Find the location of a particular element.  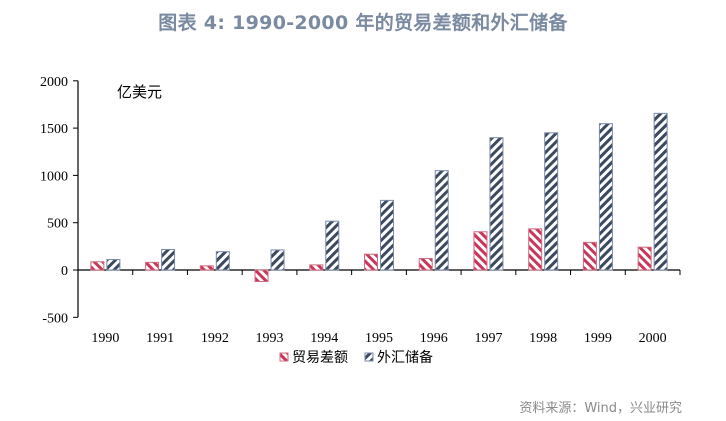

x-tick-label: 1994 is located at coordinates (324, 338).